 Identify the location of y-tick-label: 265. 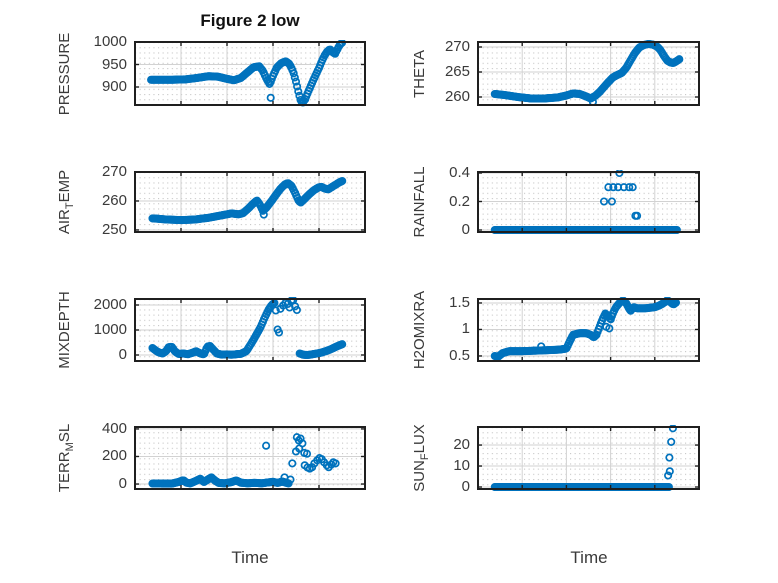
(457, 71).